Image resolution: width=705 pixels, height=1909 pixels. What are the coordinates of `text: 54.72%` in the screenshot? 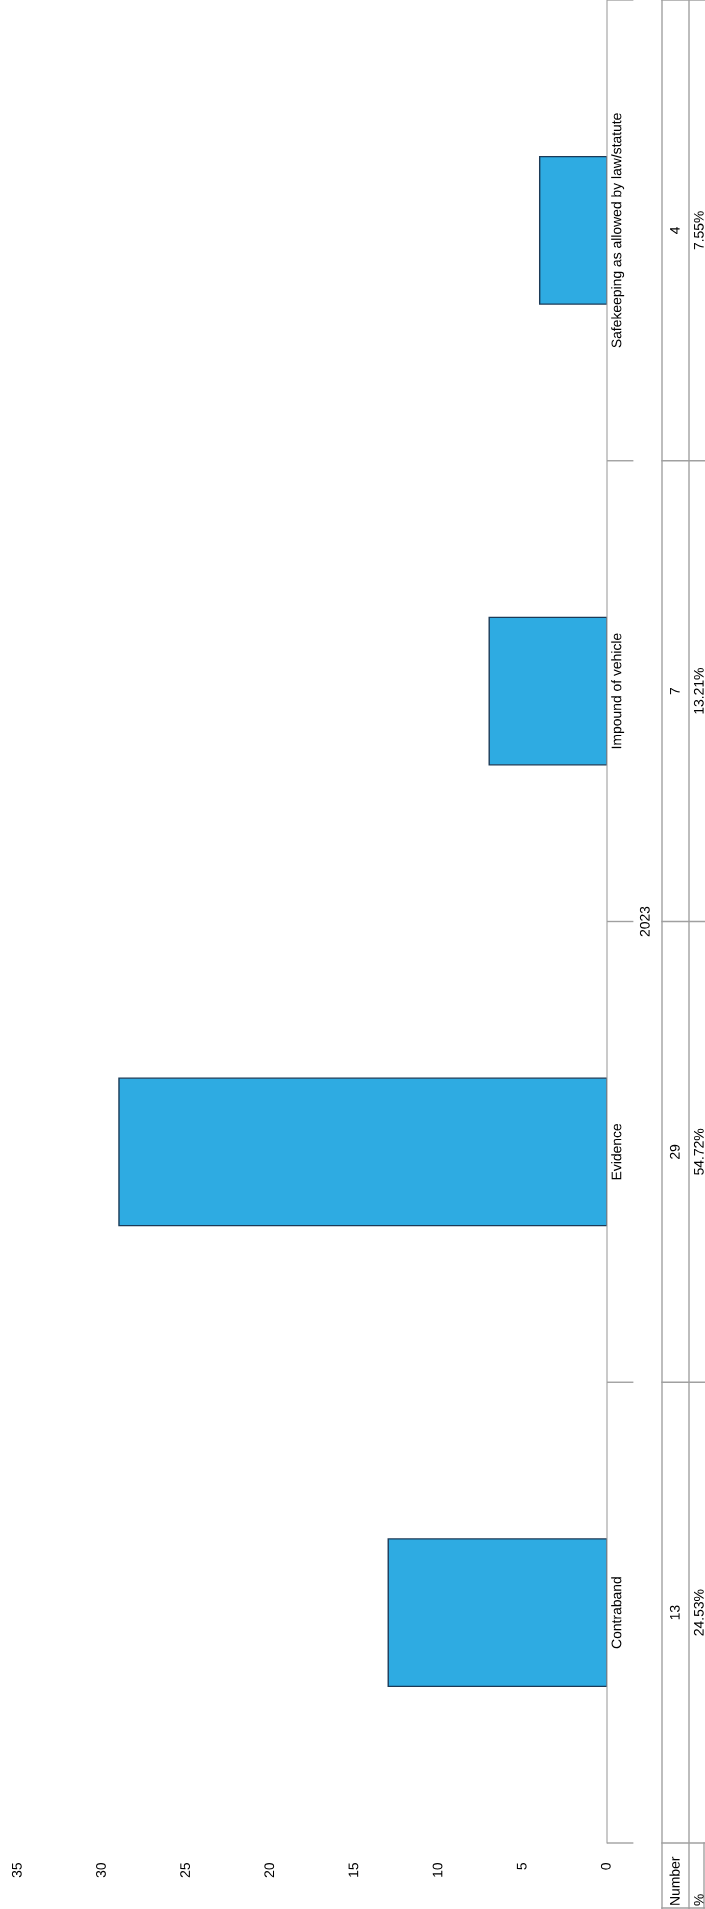 It's located at (698, 1151).